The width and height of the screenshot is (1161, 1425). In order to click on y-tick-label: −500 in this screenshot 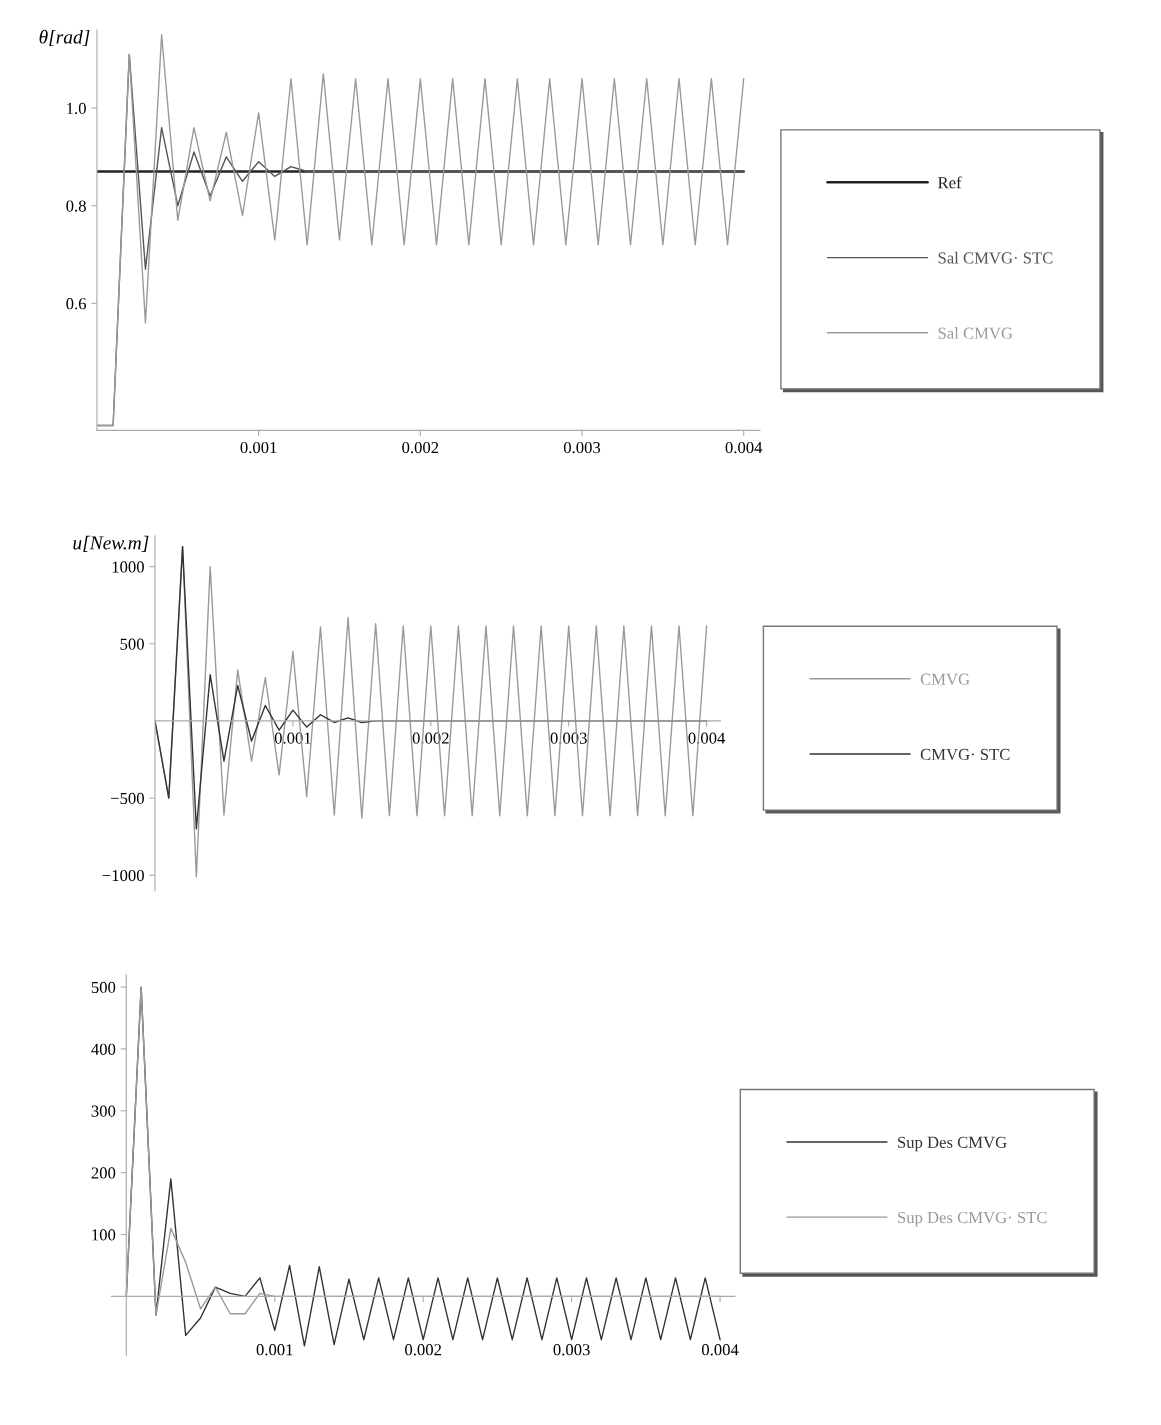, I will do `click(127, 798)`.